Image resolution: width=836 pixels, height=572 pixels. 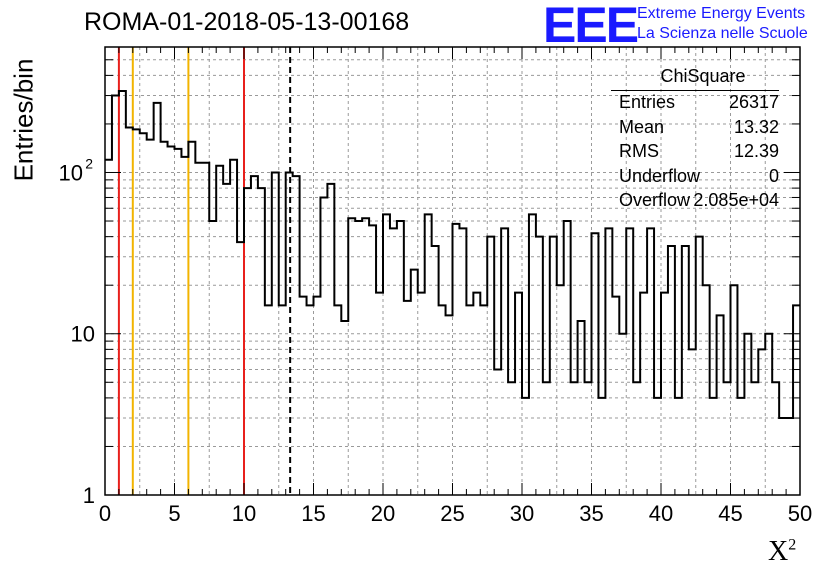 I want to click on x-tick-label: 20, so click(x=383, y=513).